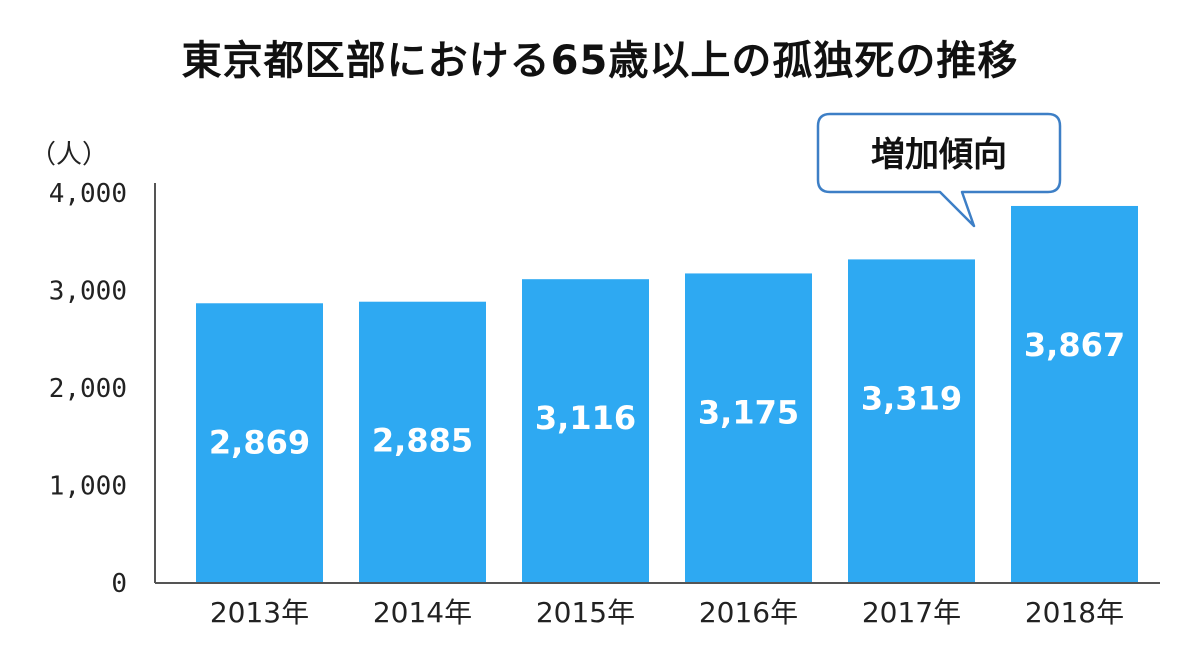  Describe the element at coordinates (88, 292) in the screenshot. I see `y-tick-label: 3,000` at that location.